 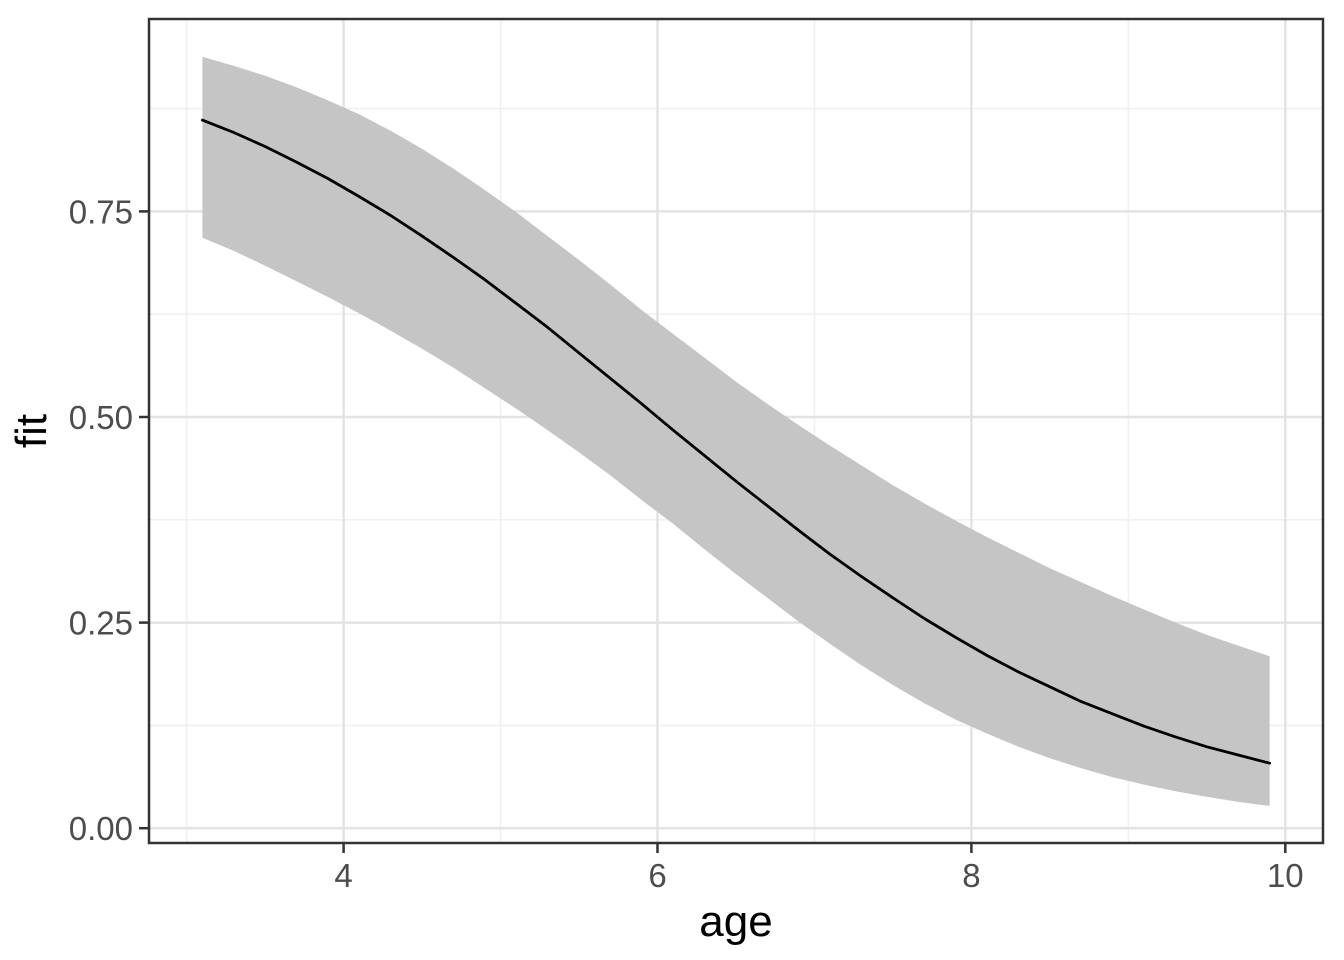 I want to click on x-tick-label: 6, so click(x=657, y=875).